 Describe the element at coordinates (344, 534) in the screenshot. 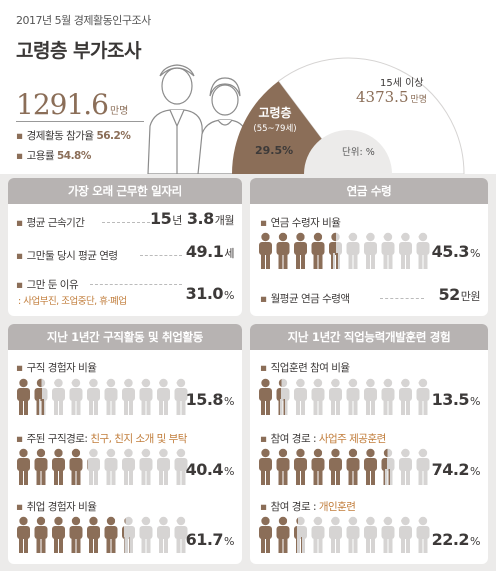

I see `training-personal-people` at that location.